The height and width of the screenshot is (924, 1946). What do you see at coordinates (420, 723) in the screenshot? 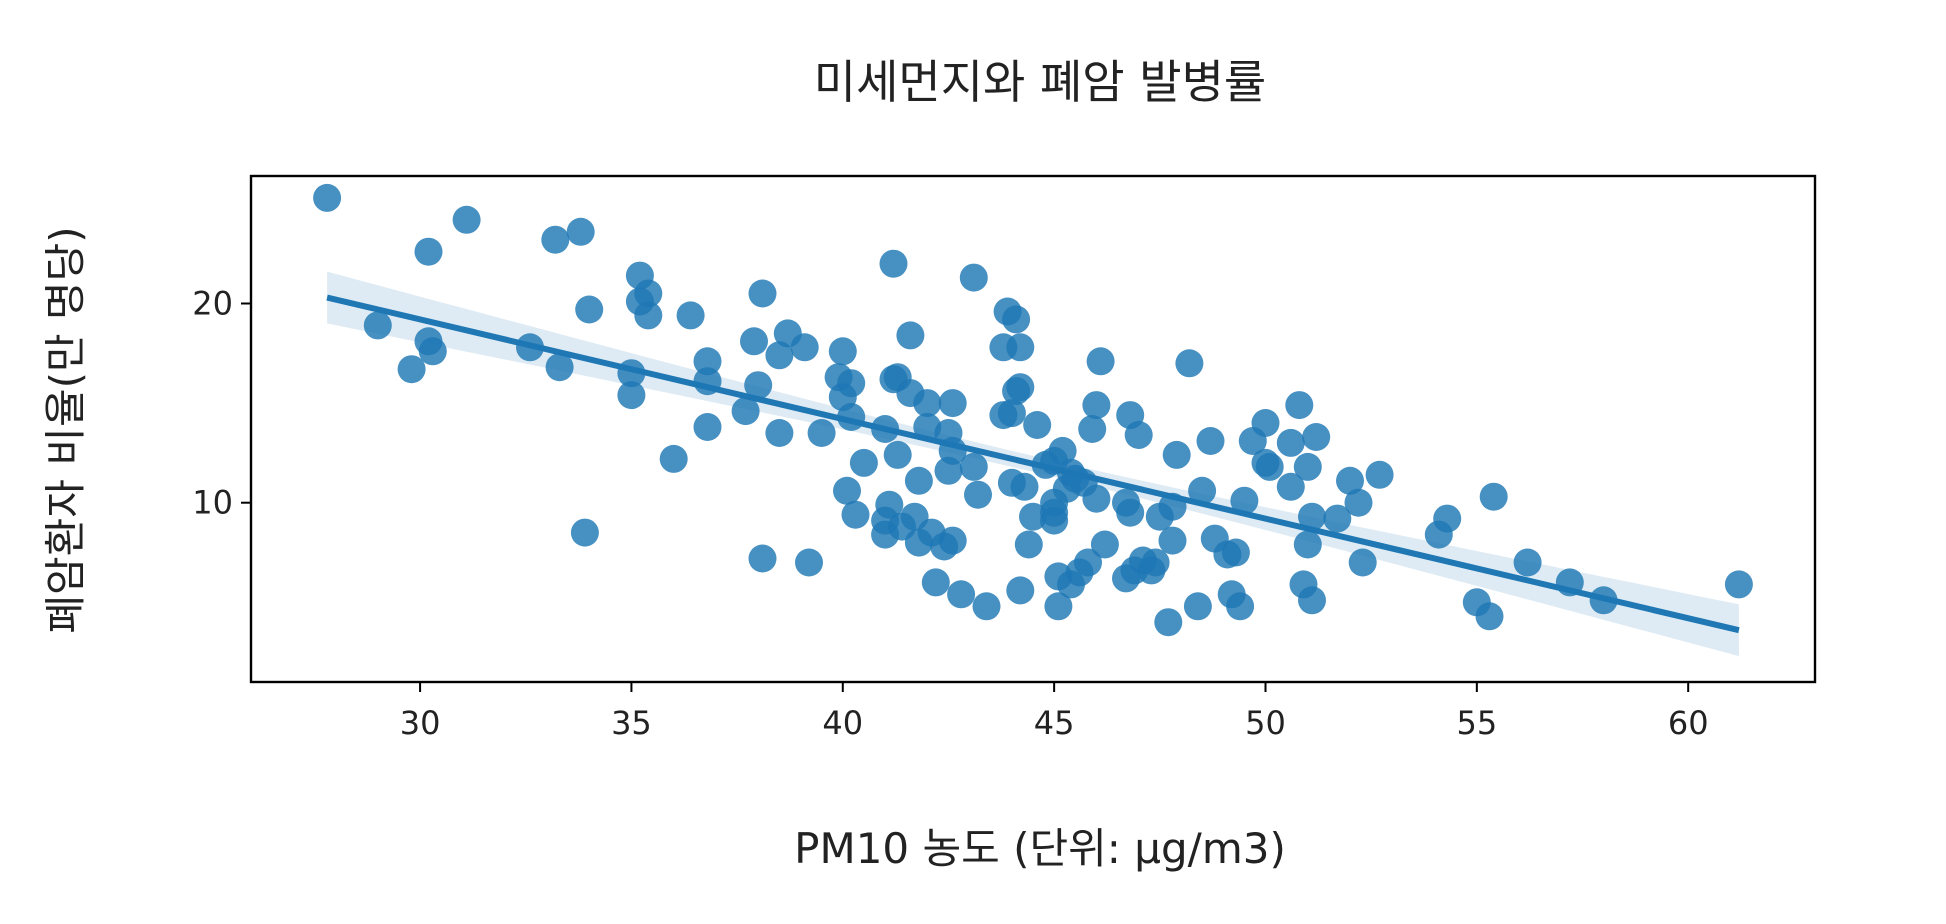
I see `x-tick-label: 30` at bounding box center [420, 723].